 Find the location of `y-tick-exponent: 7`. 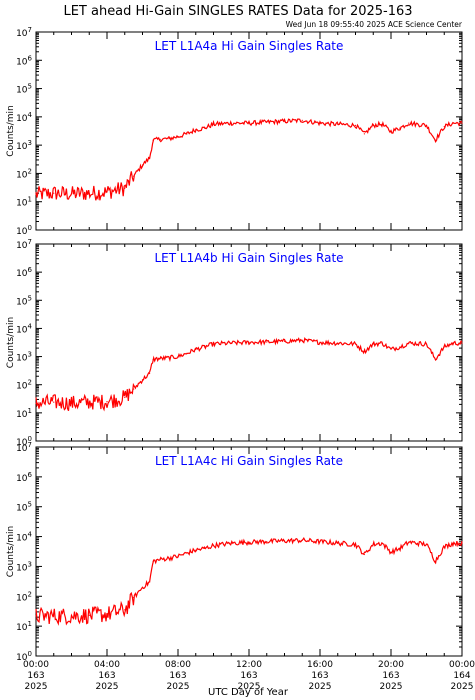

y-tick-exponent: 7 is located at coordinates (30, 242).